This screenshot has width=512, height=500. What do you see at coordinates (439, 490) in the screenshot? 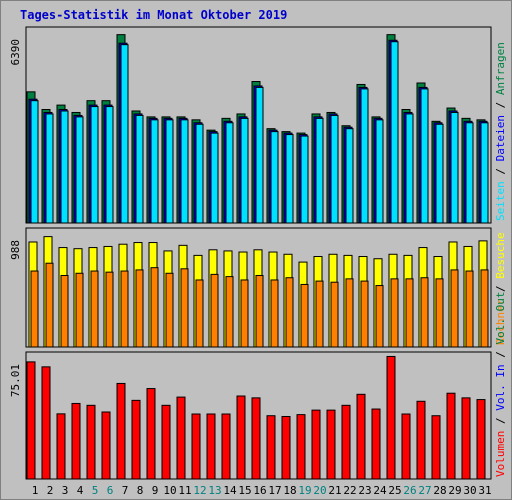
I see `day-label-28: 28` at bounding box center [439, 490].